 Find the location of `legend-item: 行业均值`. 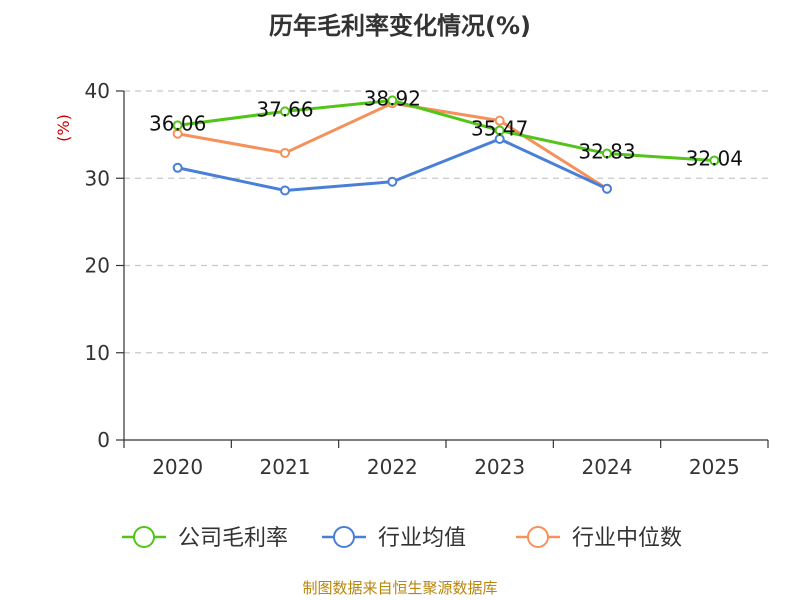

legend-item: 行业均值 is located at coordinates (394, 538).